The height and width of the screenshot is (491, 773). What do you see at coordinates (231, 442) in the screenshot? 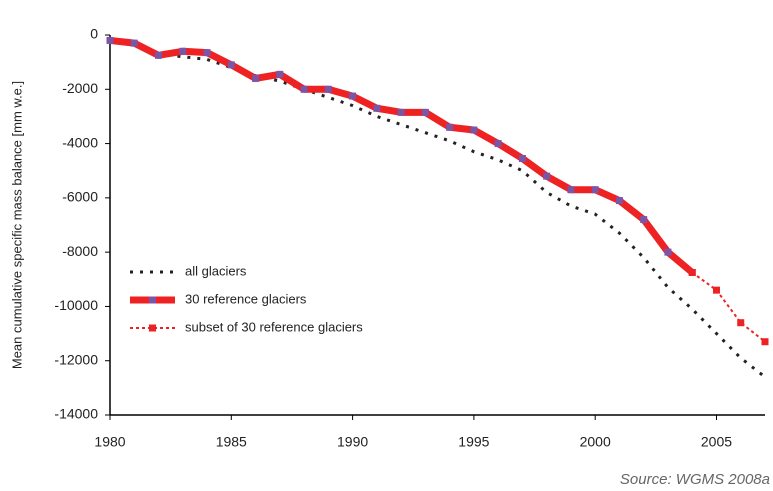
I see `x-tick-label: 1985` at bounding box center [231, 442].